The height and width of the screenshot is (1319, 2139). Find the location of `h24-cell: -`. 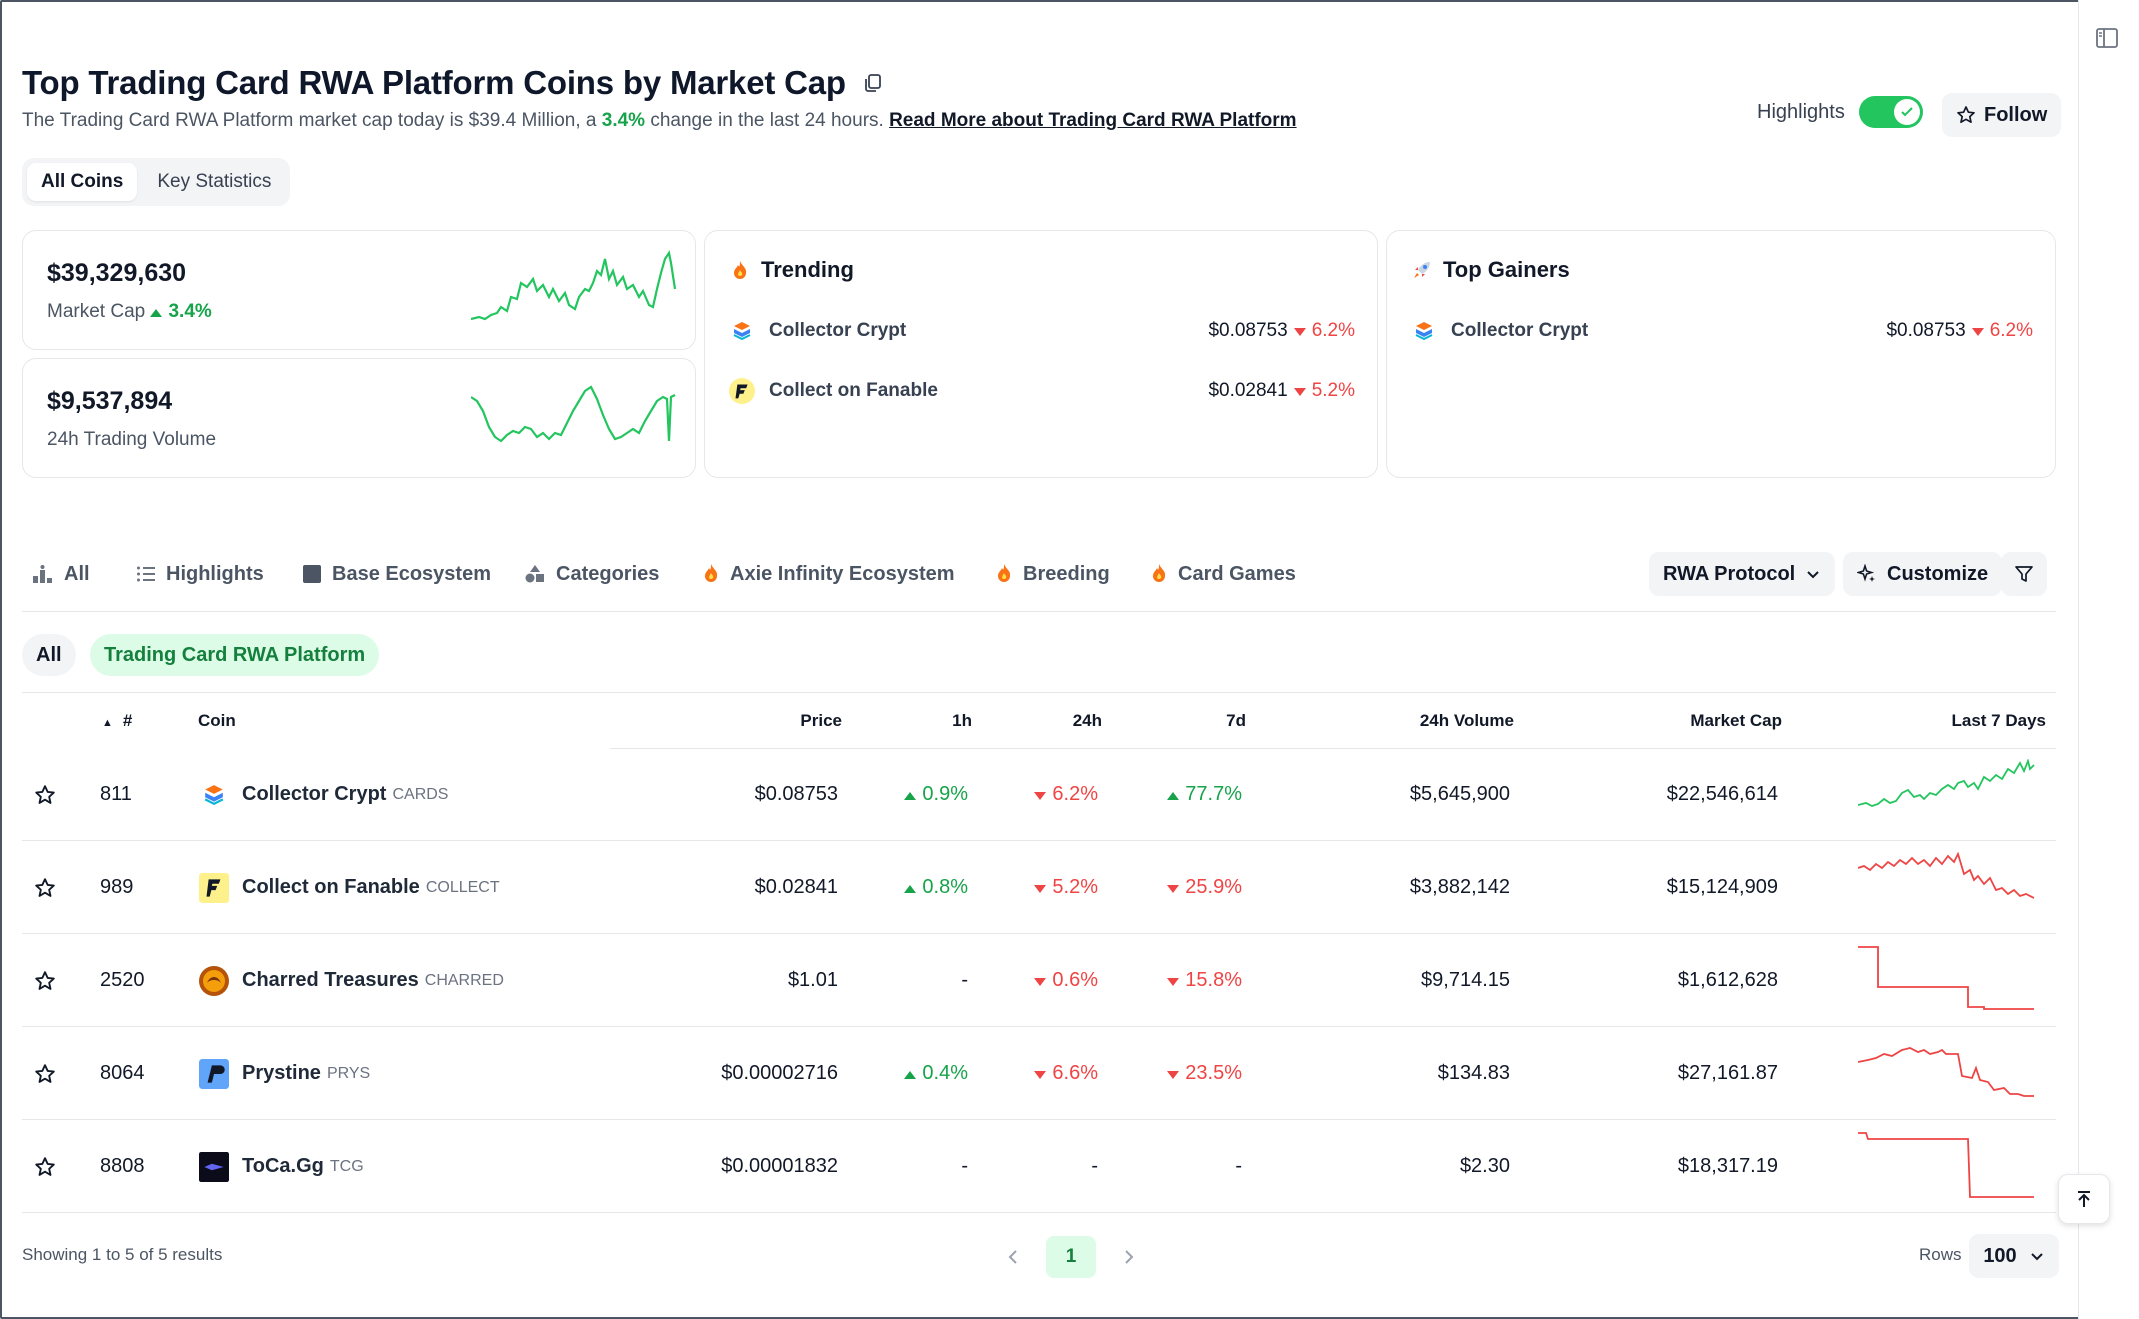

h24-cell: - is located at coordinates (1048, 1166).